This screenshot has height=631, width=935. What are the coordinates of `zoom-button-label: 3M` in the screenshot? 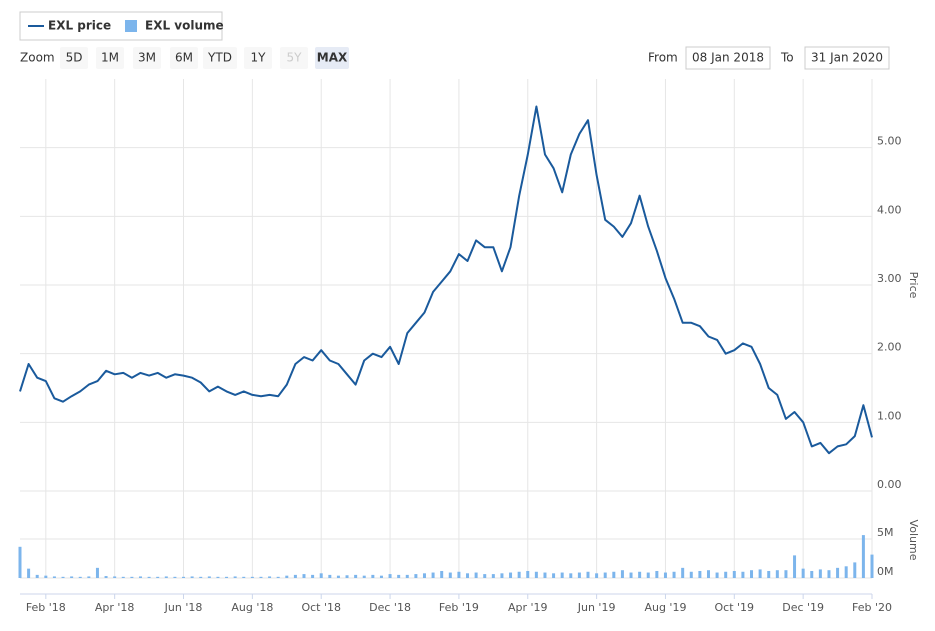 It's located at (147, 58).